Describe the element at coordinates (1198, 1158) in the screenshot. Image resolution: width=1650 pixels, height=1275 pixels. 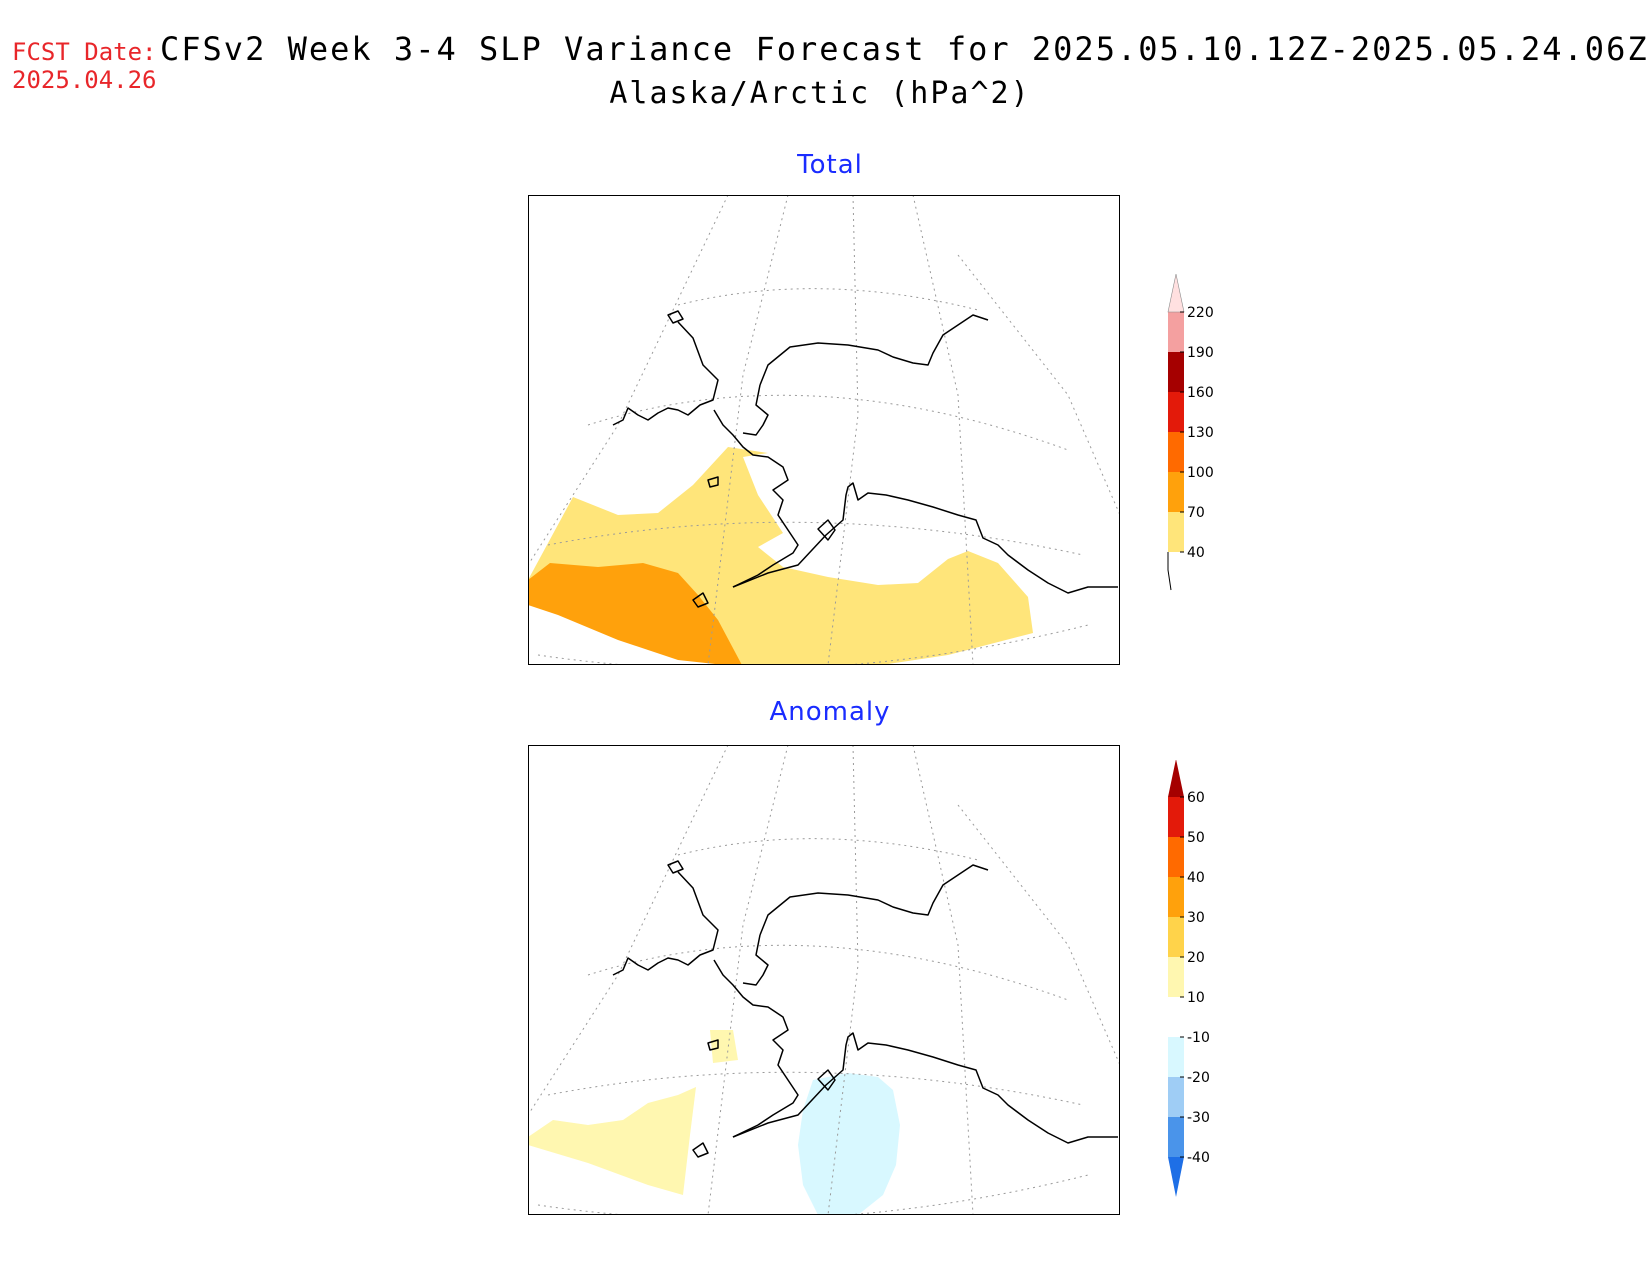
I see `anomaly-colorbar-label: -40` at that location.